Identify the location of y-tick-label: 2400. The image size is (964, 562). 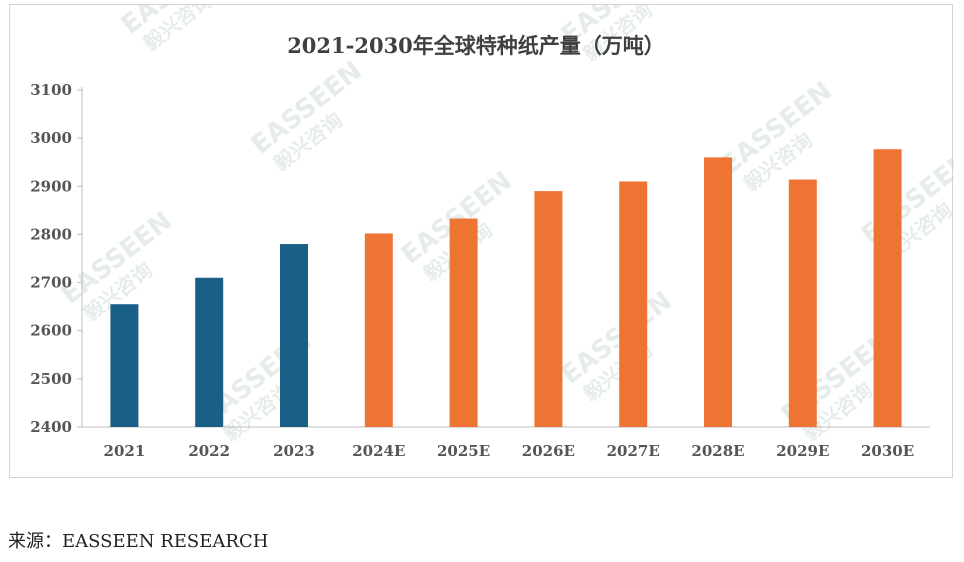
(51, 427).